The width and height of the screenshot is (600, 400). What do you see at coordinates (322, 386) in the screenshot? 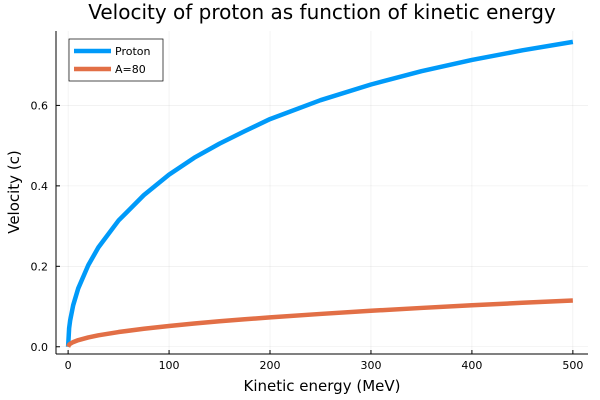
I see `x-axis-label: Kinetic energy (MeV)` at bounding box center [322, 386].